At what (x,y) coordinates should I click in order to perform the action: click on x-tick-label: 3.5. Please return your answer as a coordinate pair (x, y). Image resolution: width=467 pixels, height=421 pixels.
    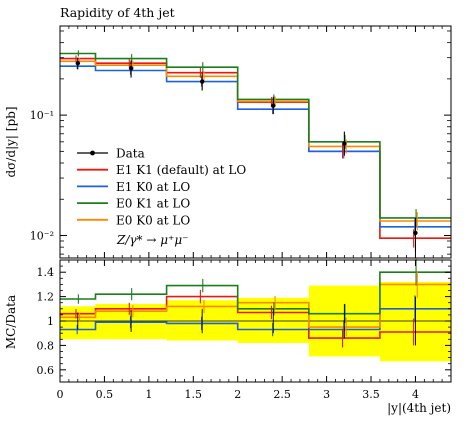
    Looking at the image, I should click on (371, 394).